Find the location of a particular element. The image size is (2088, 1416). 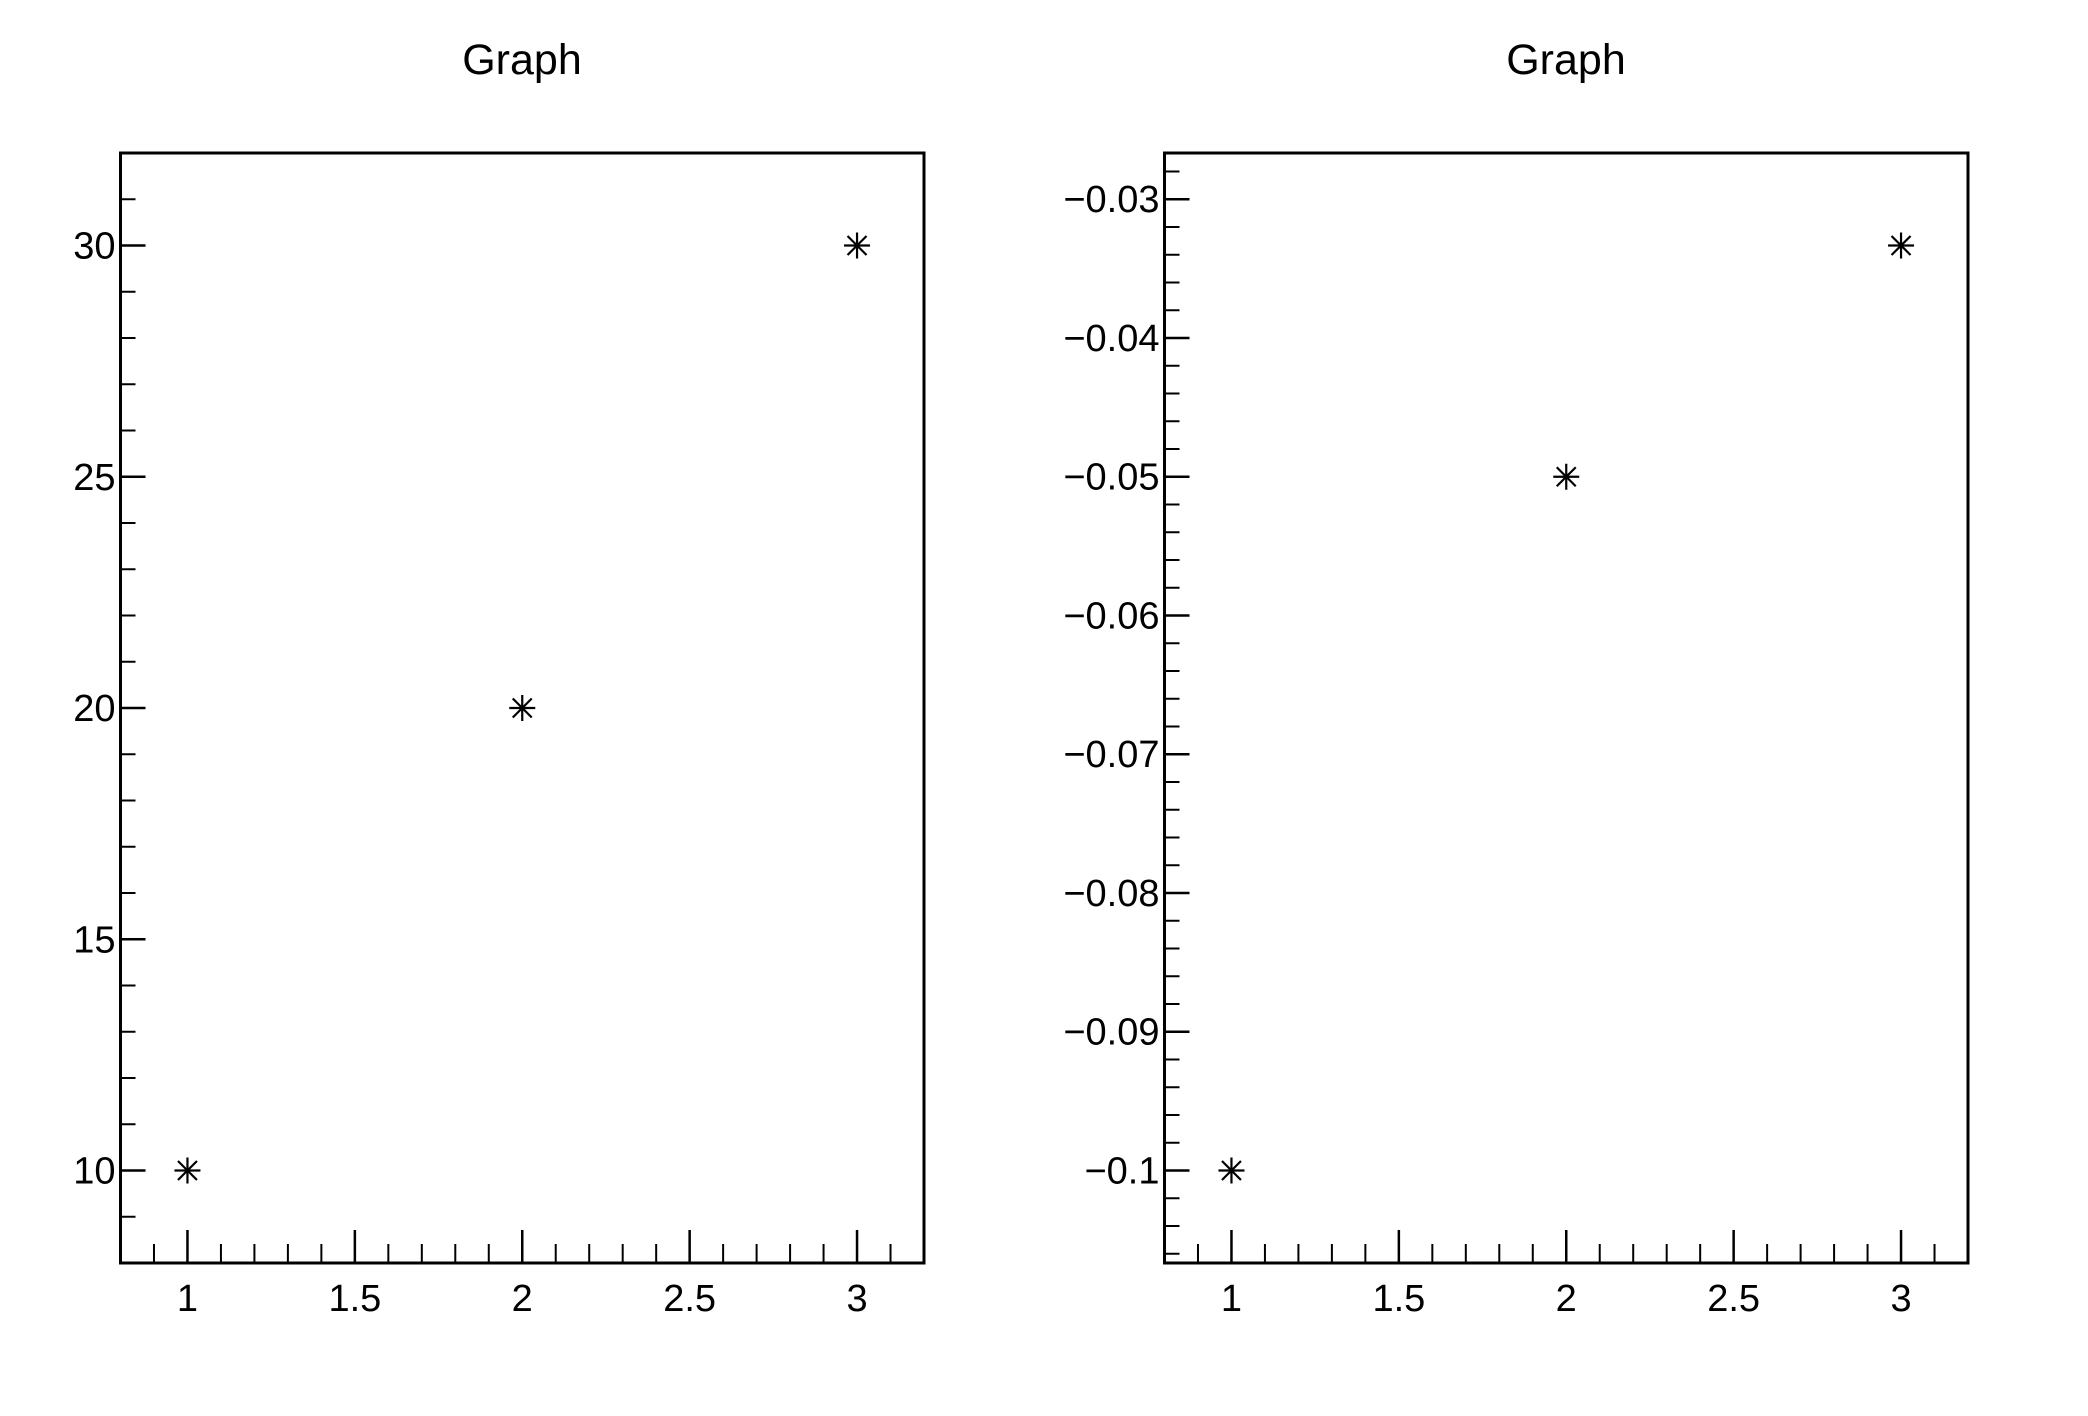

y-axis-tick-label: −0.06 is located at coordinates (1111, 616).